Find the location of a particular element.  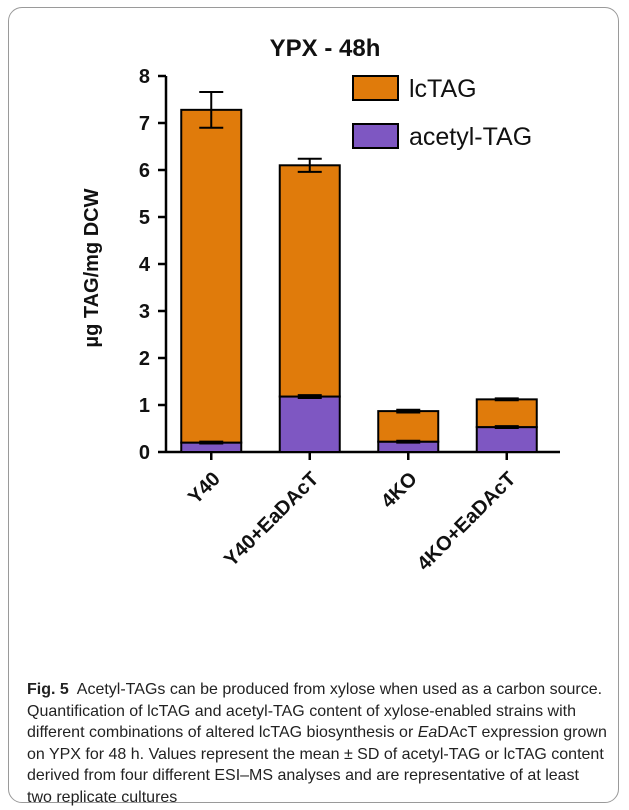

y-tick-label: 6 is located at coordinates (144, 171).